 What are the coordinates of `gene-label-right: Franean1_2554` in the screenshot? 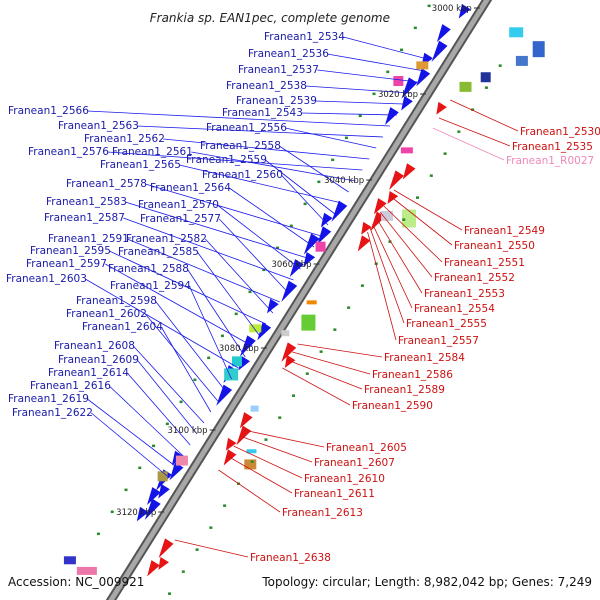 It's located at (454, 309).